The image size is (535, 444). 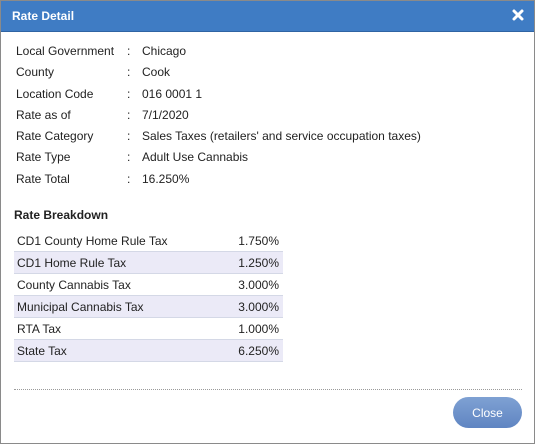 I want to click on detail-label: Rate Total, so click(x=43, y=178).